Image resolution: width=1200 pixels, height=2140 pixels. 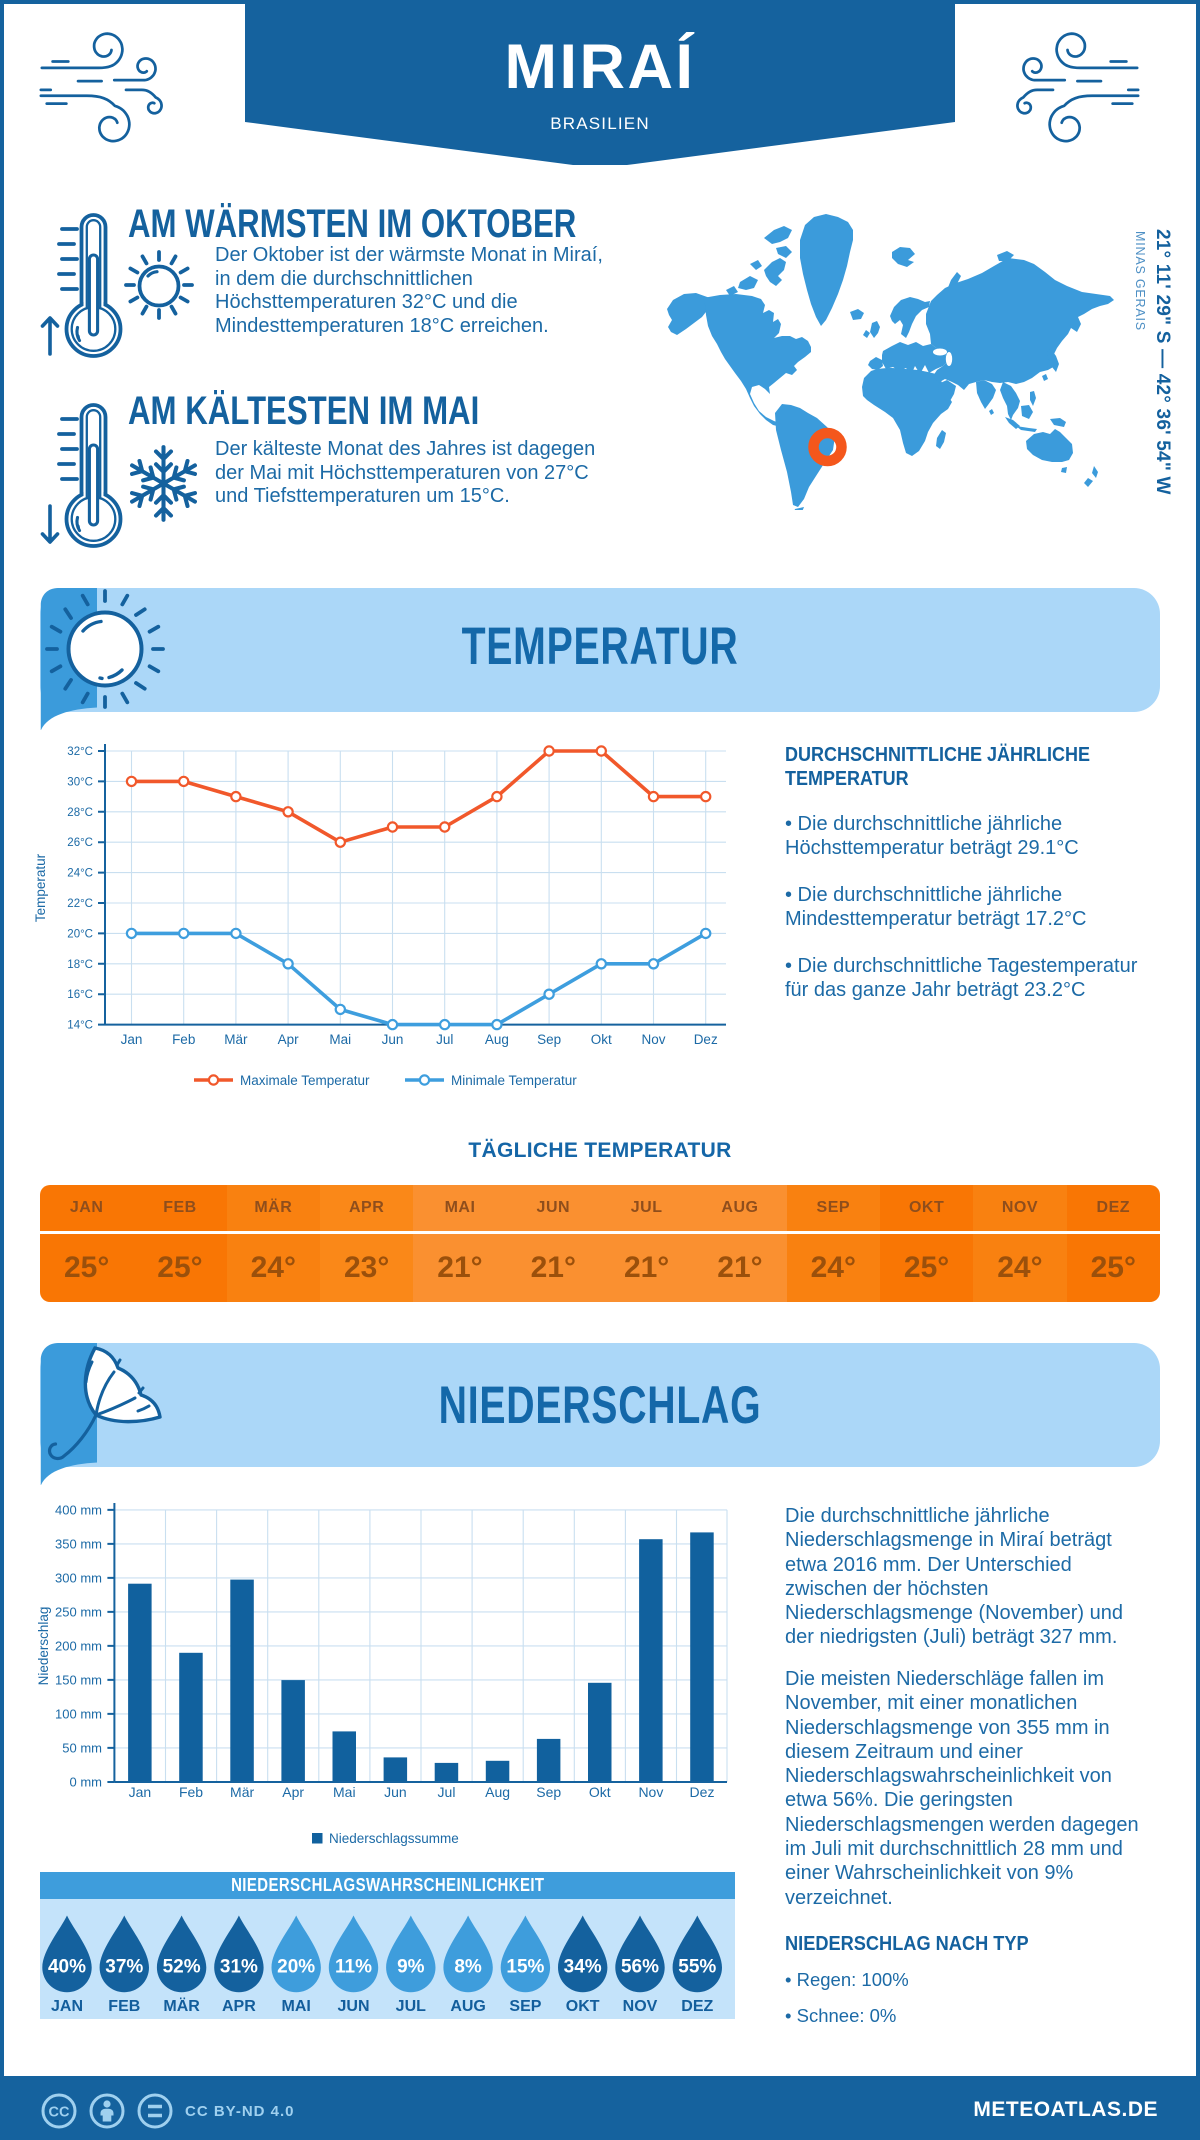 What do you see at coordinates (78, 1543) in the screenshot?
I see `svg-text: 350 mm` at bounding box center [78, 1543].